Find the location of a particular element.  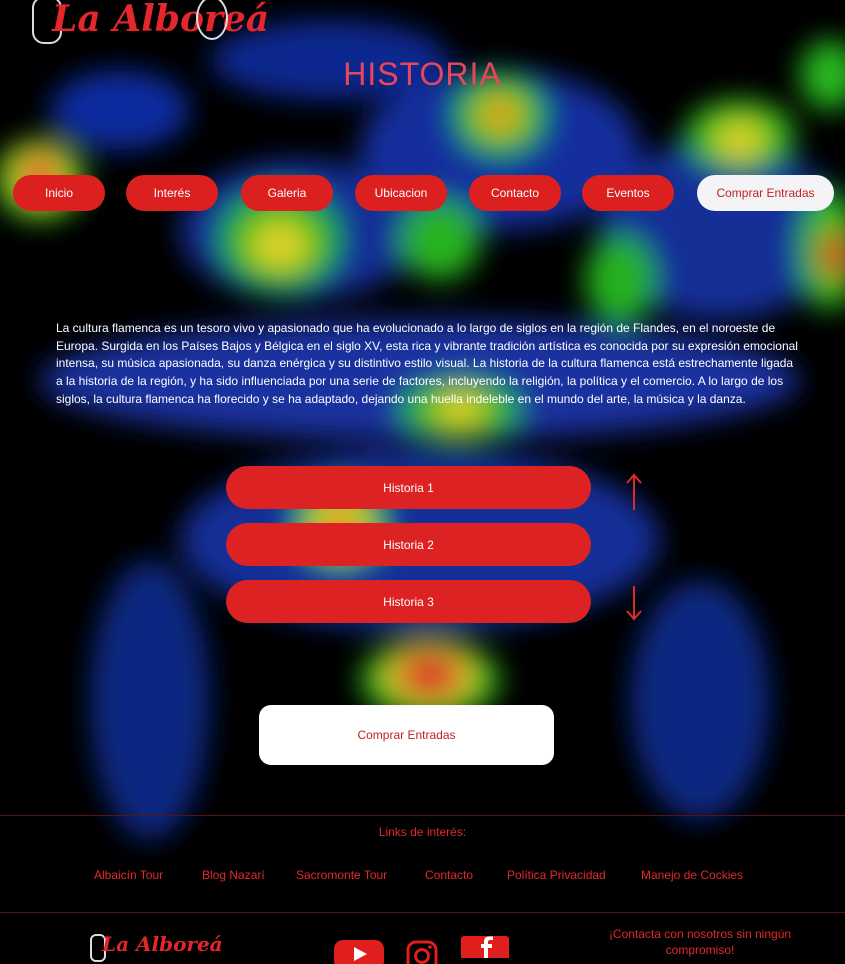

footer-link-politica-privacidad: Política Privacidad is located at coordinates (556, 875).